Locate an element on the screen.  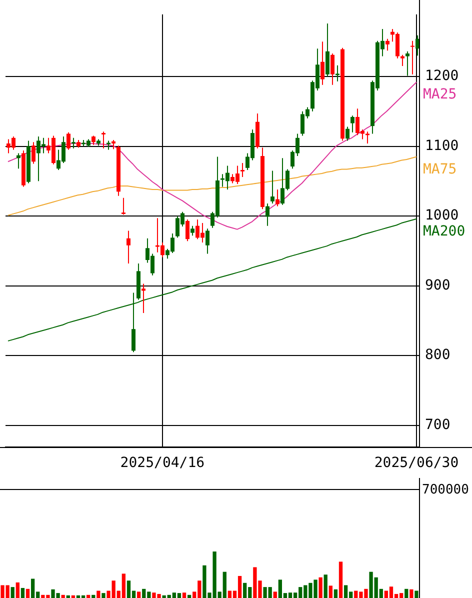
series-label: MA75 is located at coordinates (440, 169).